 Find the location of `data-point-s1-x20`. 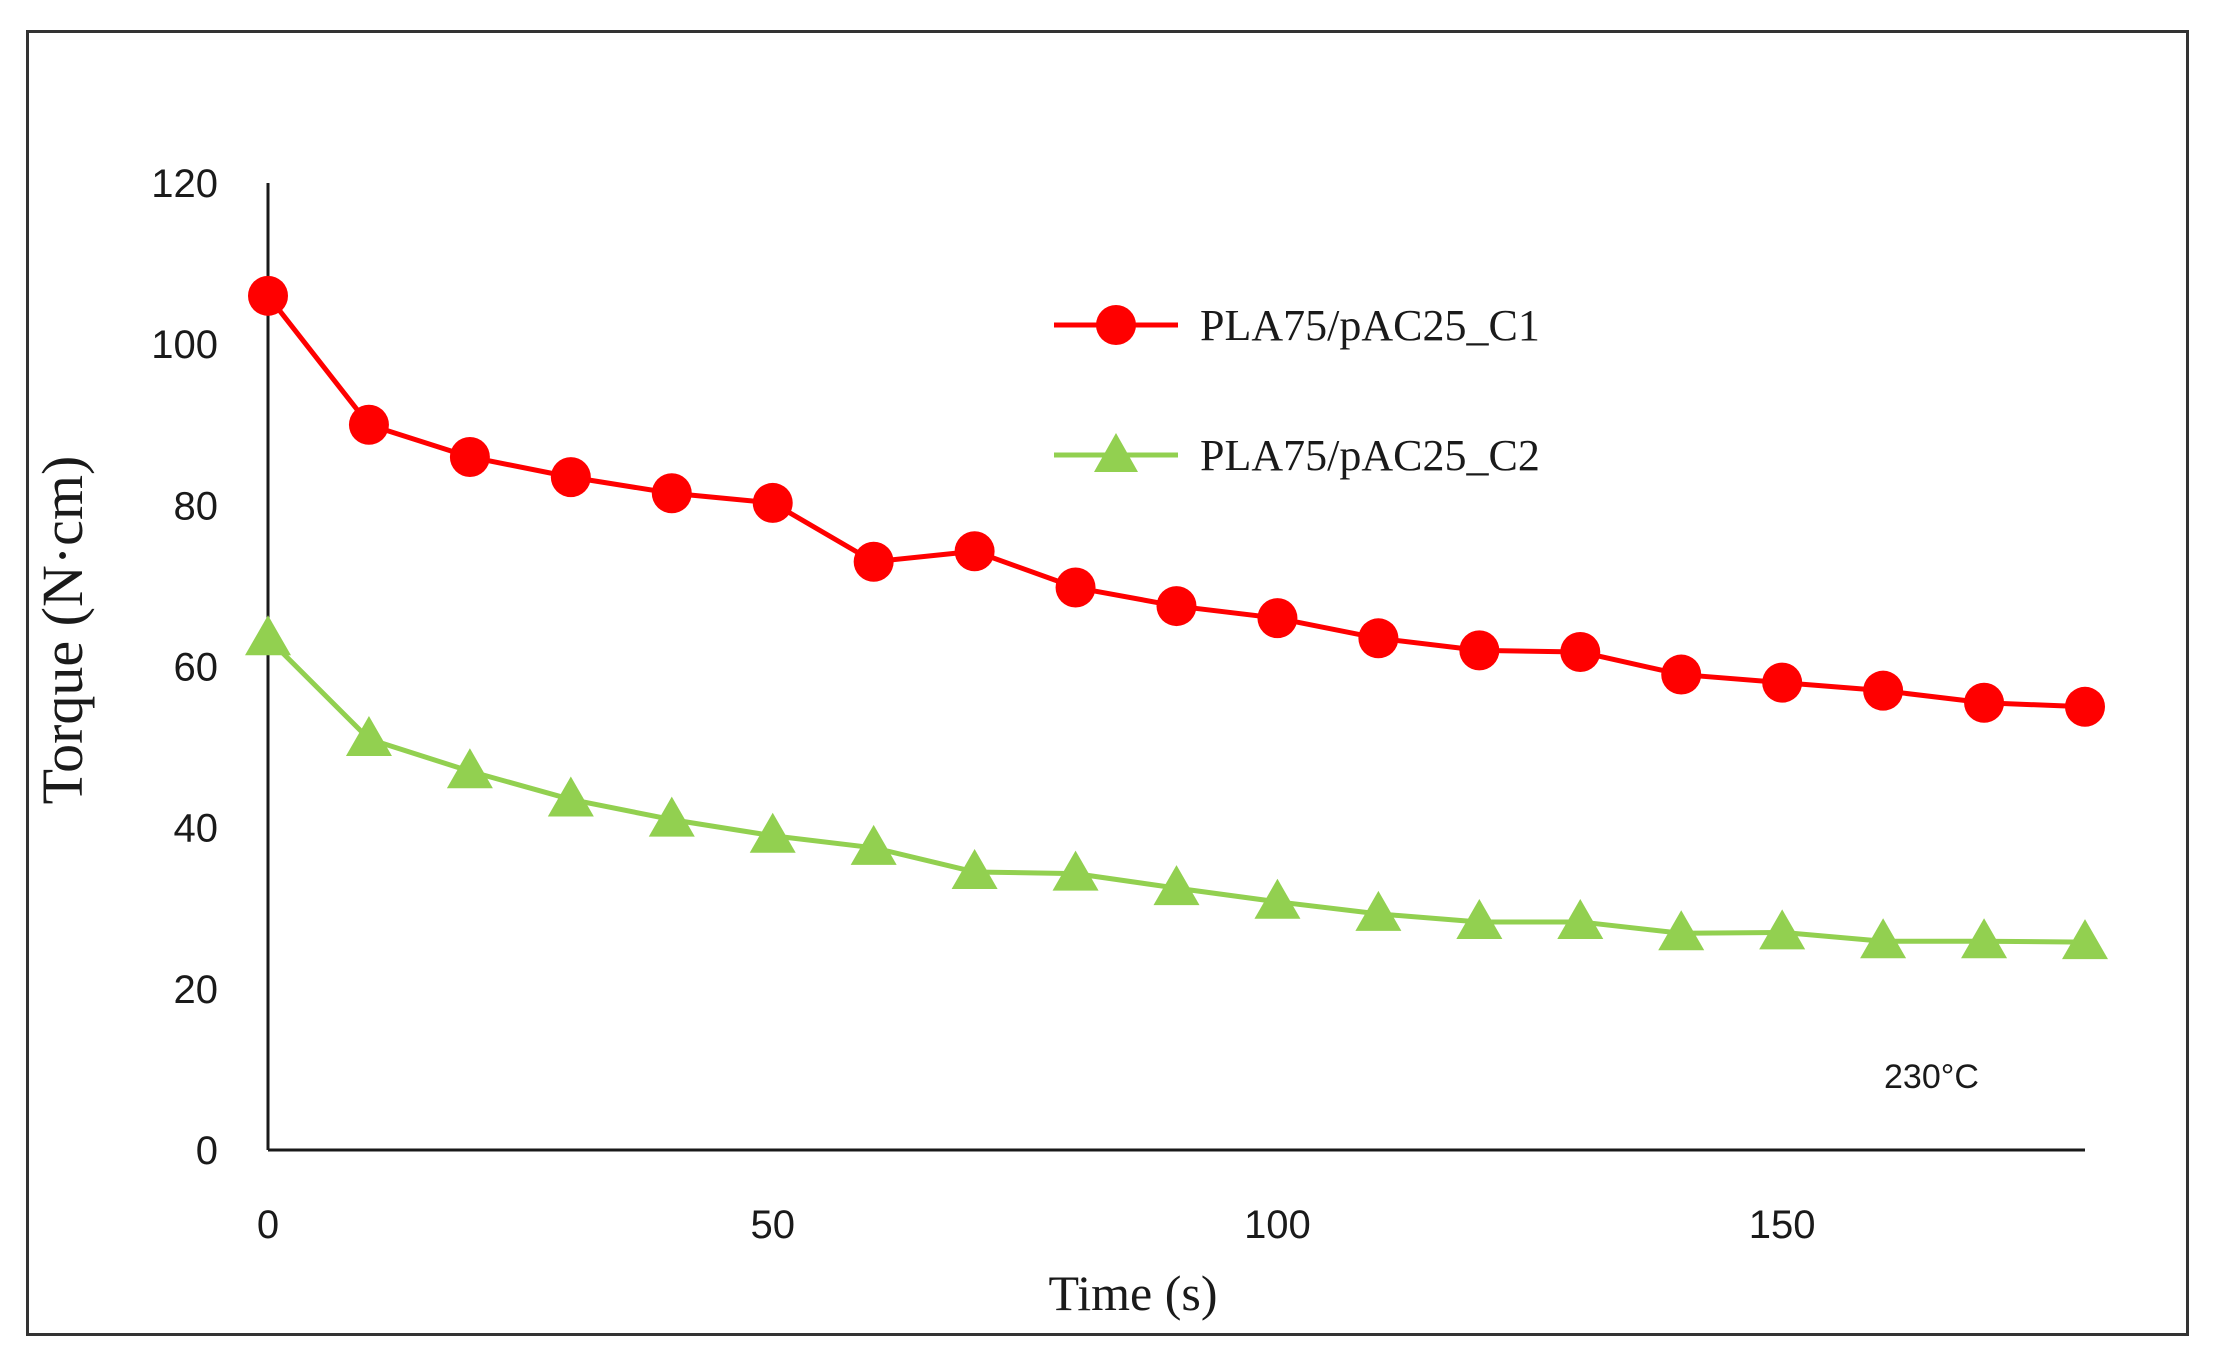

data-point-s1-x20 is located at coordinates (469, 456).